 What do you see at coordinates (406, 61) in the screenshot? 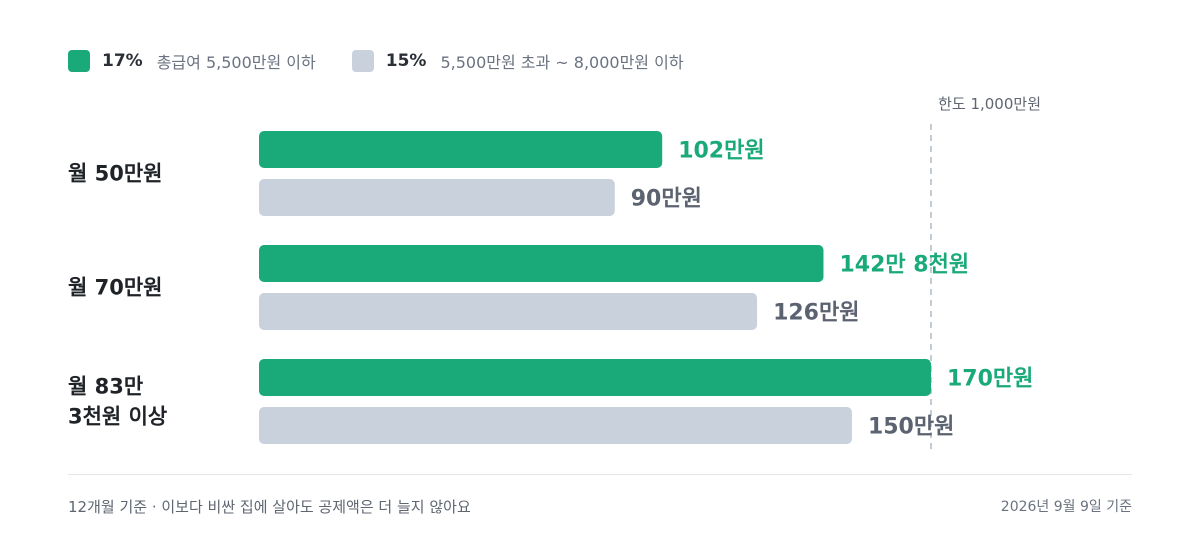
I see `legend-pct: 15%` at bounding box center [406, 61].